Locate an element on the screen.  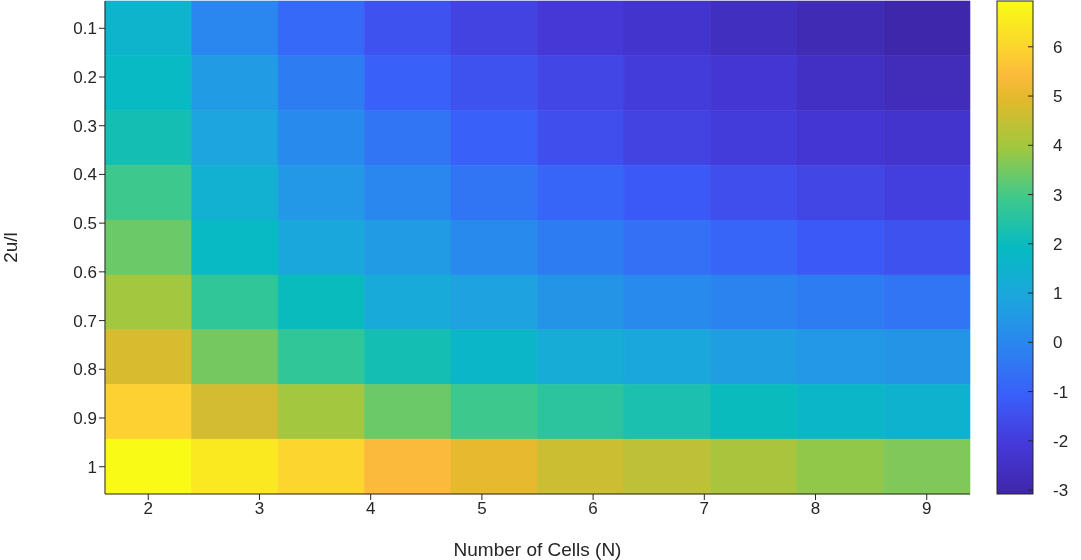
color-bar-label: 3 is located at coordinates (1058, 195).